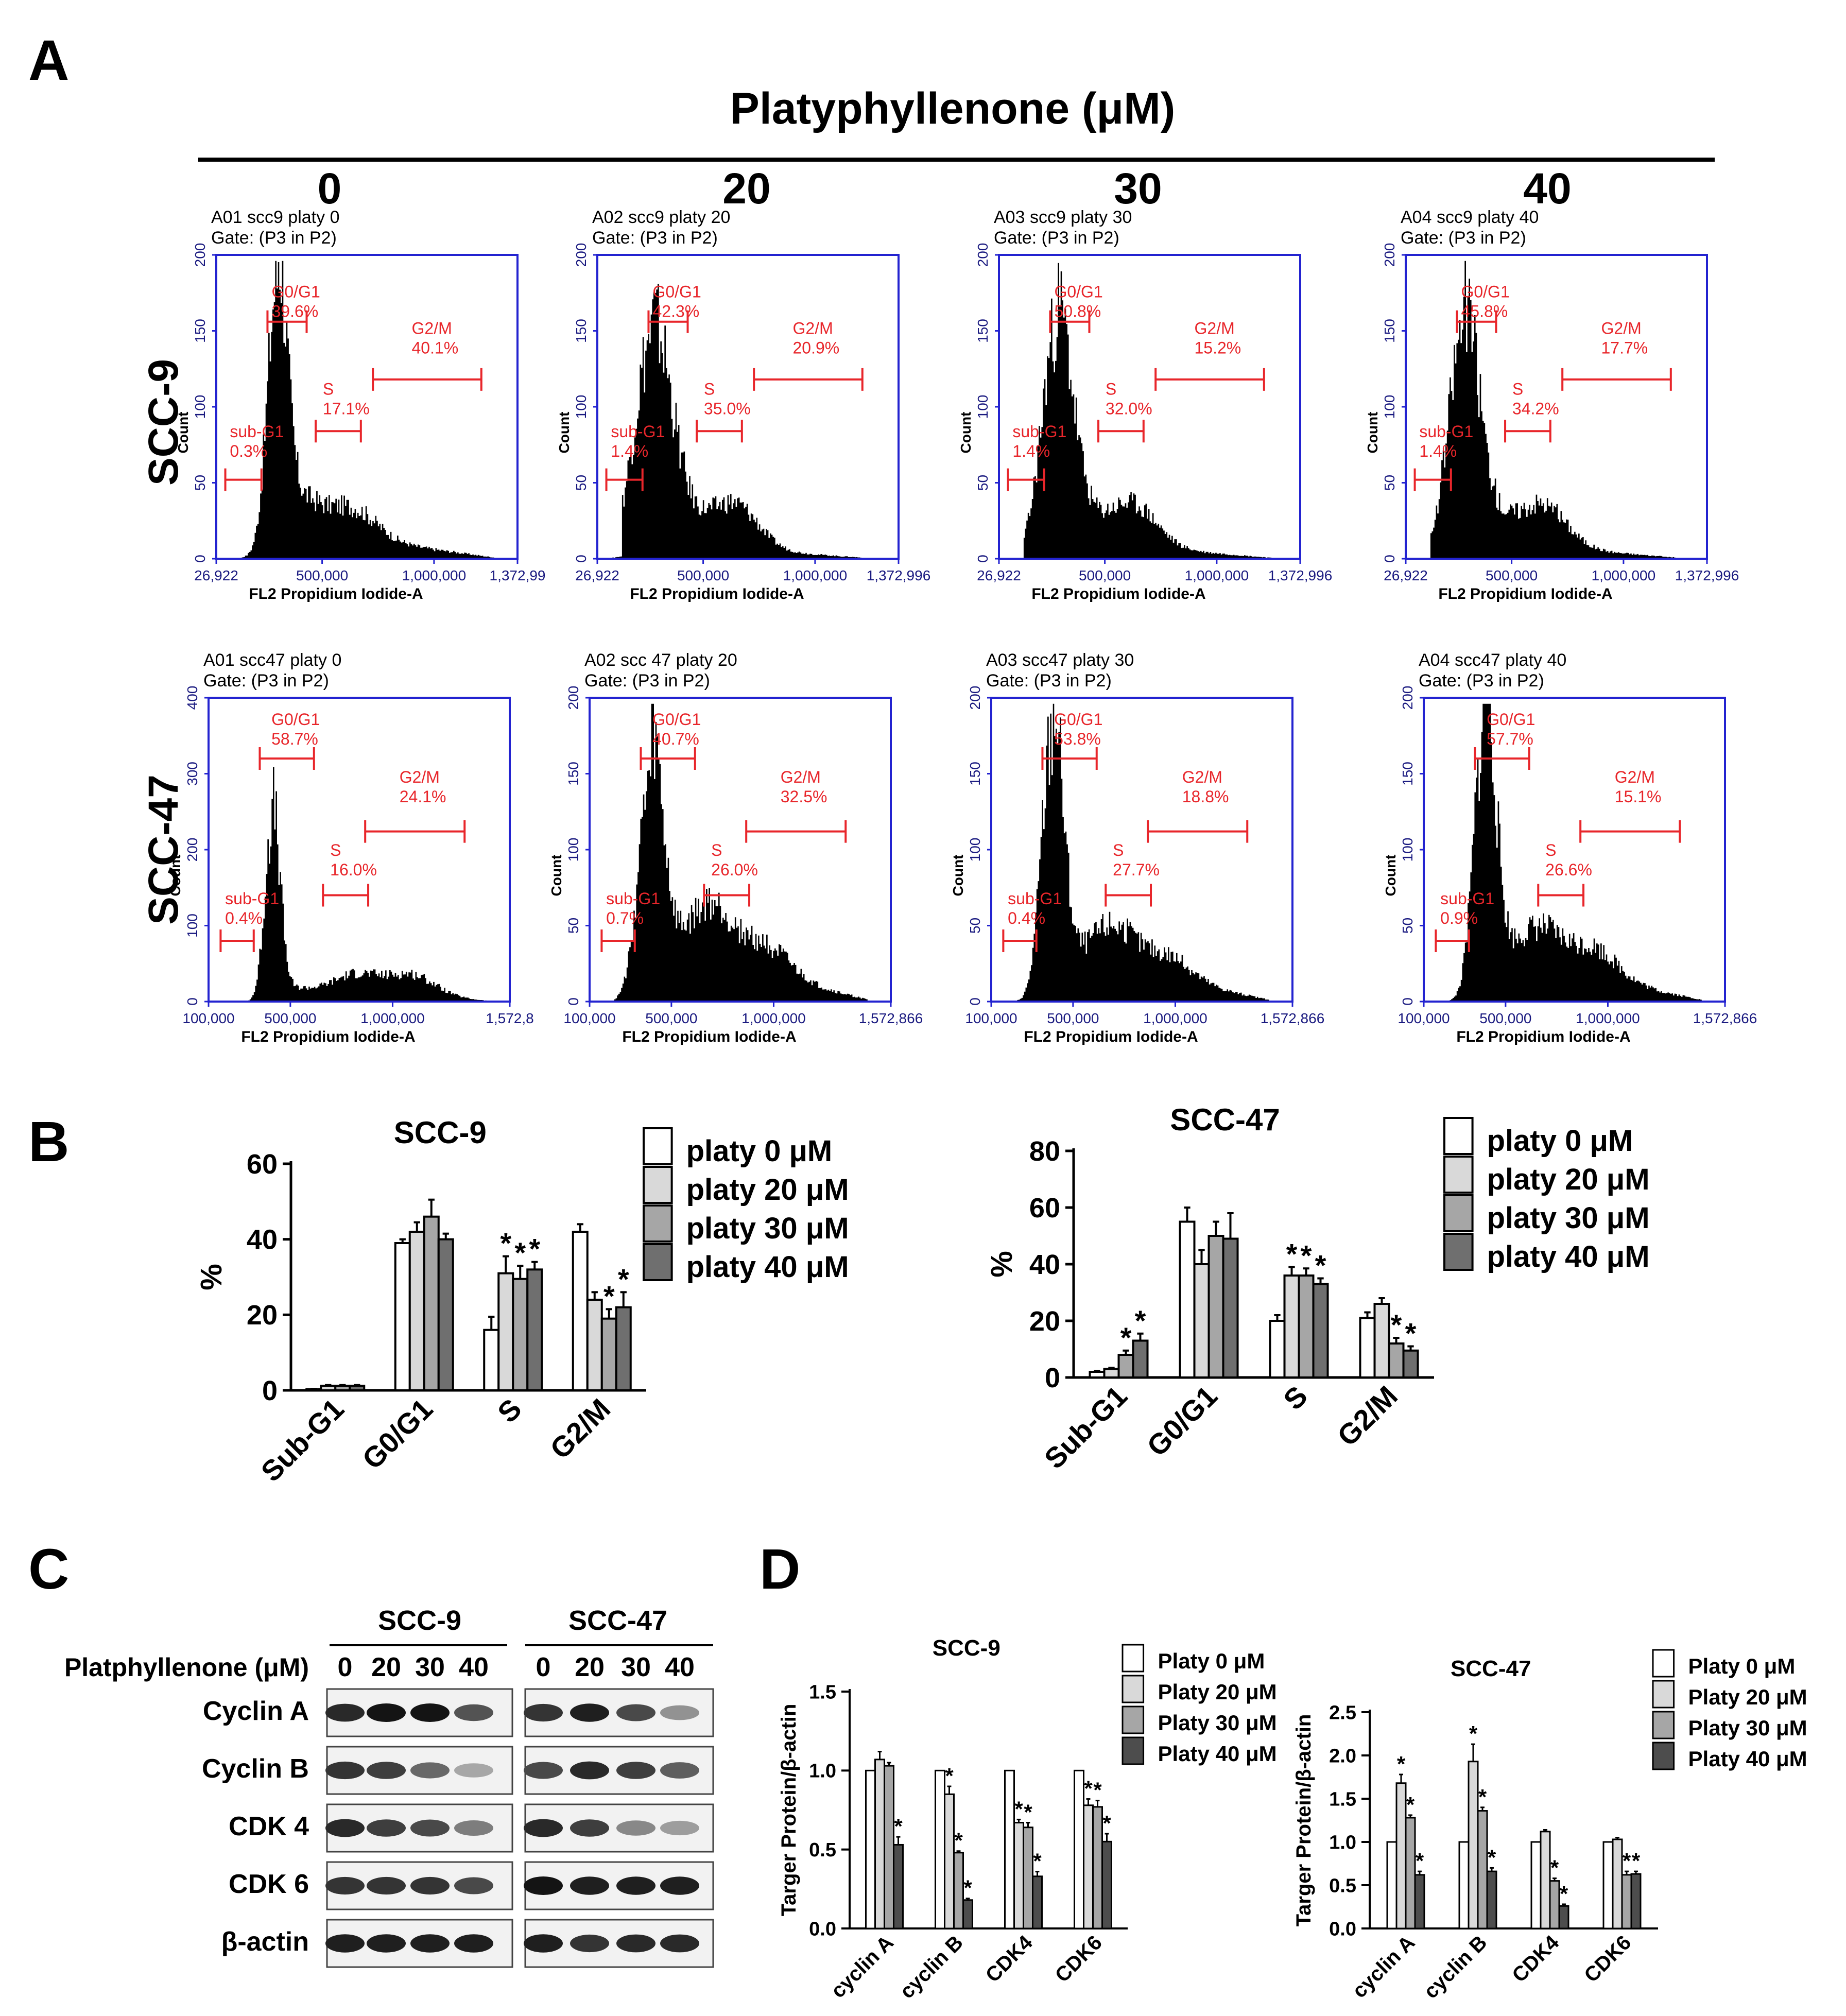 The image size is (1846, 2016). I want to click on y-tick-label: 400, so click(192, 698).